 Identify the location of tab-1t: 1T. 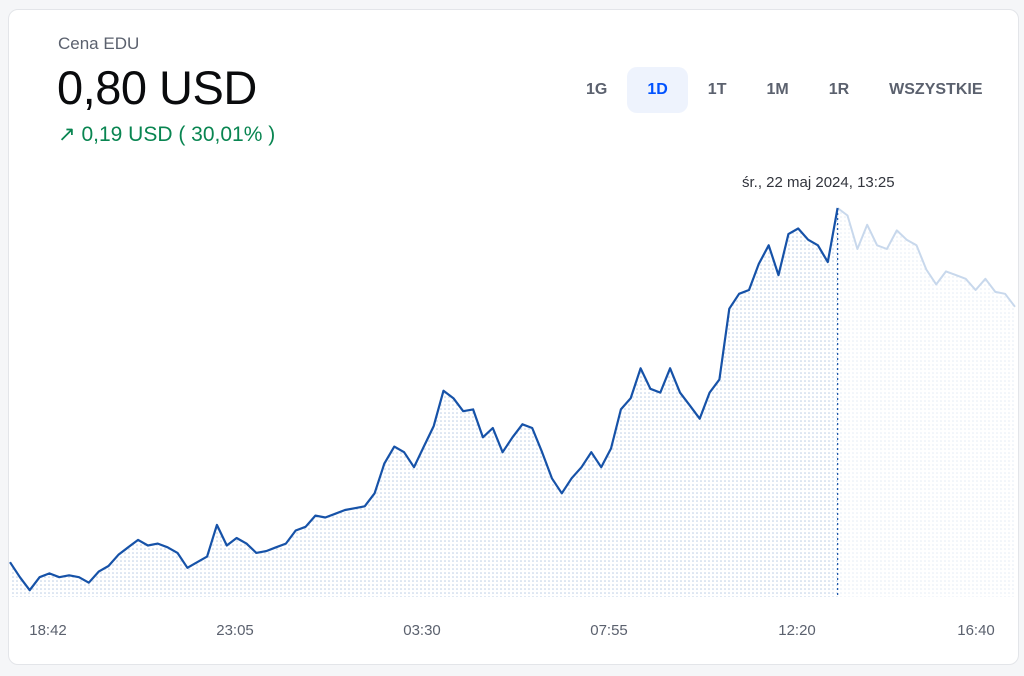
(717, 89).